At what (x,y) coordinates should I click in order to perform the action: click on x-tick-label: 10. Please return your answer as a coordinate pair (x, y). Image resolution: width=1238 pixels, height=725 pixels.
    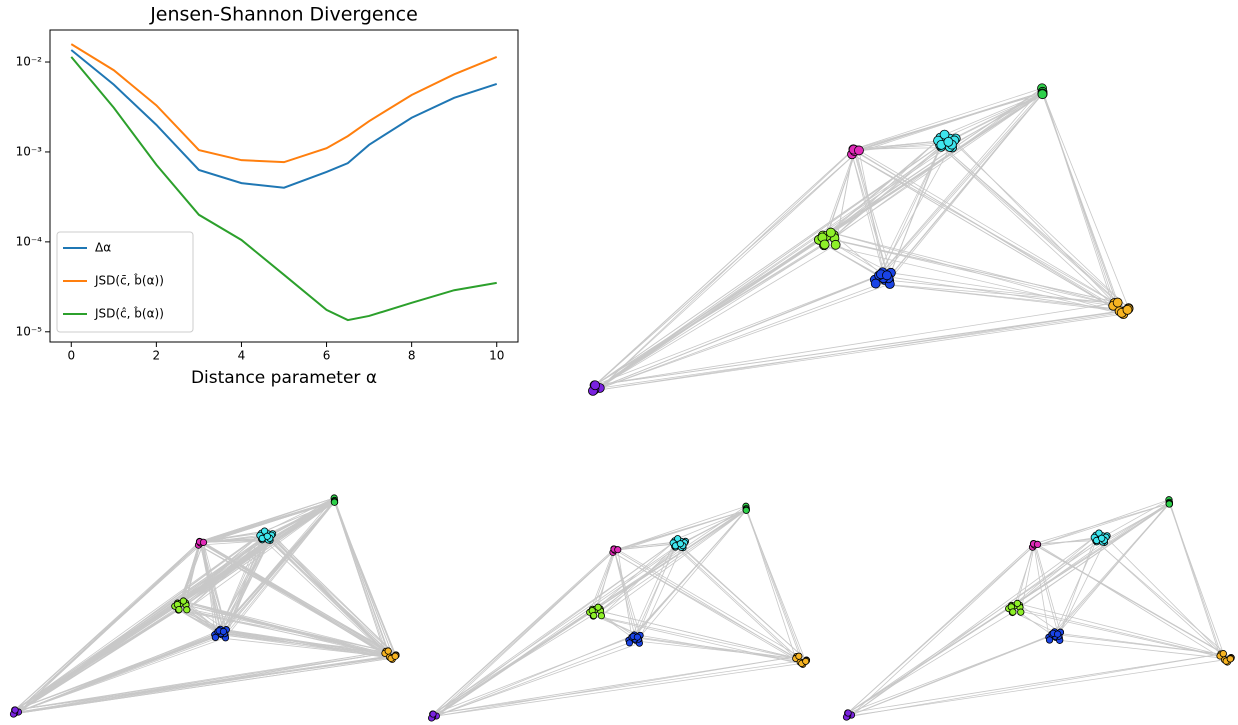
    Looking at the image, I should click on (496, 356).